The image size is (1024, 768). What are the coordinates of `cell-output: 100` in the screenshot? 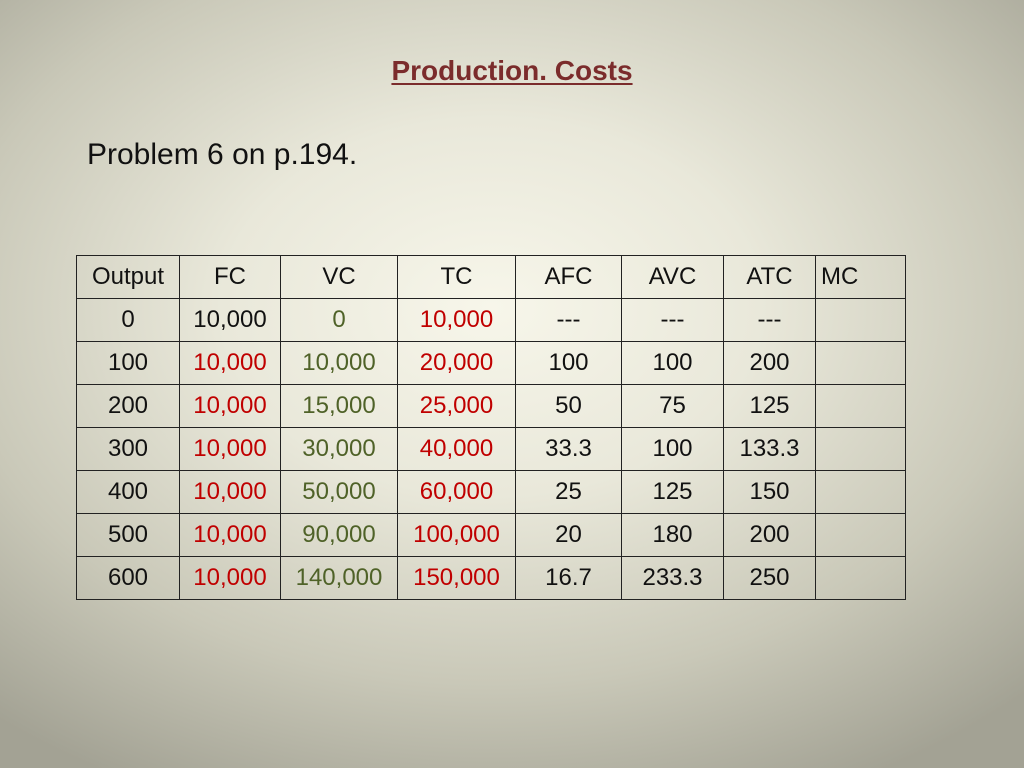 It's located at (128, 363).